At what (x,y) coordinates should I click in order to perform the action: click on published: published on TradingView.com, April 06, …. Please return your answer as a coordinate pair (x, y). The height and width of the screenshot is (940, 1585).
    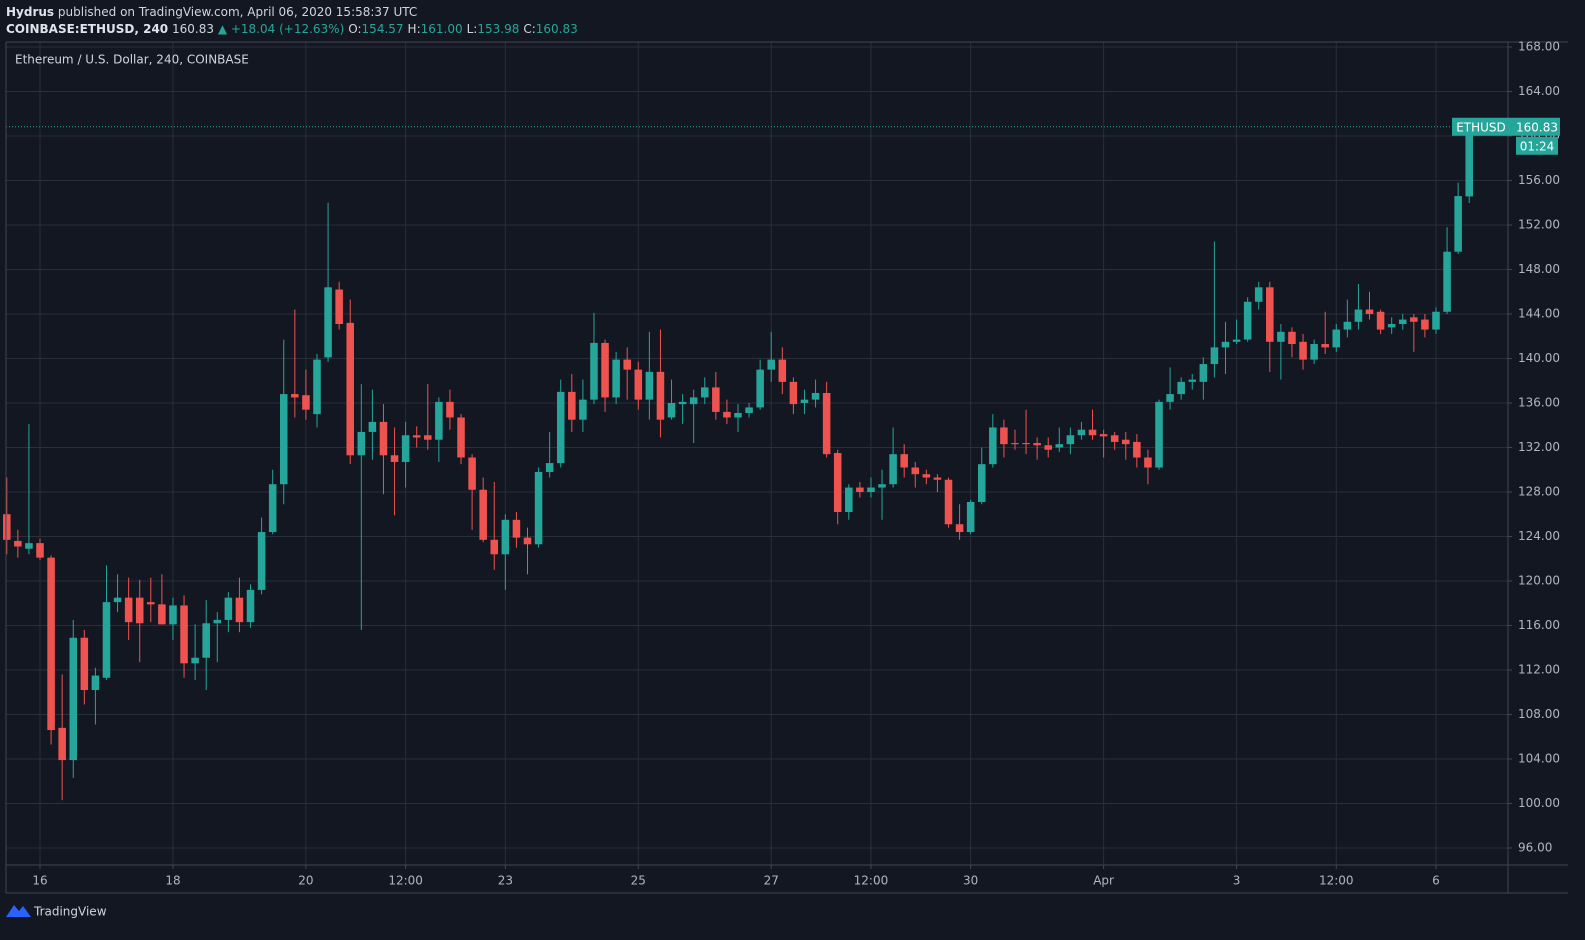
    Looking at the image, I should click on (237, 12).